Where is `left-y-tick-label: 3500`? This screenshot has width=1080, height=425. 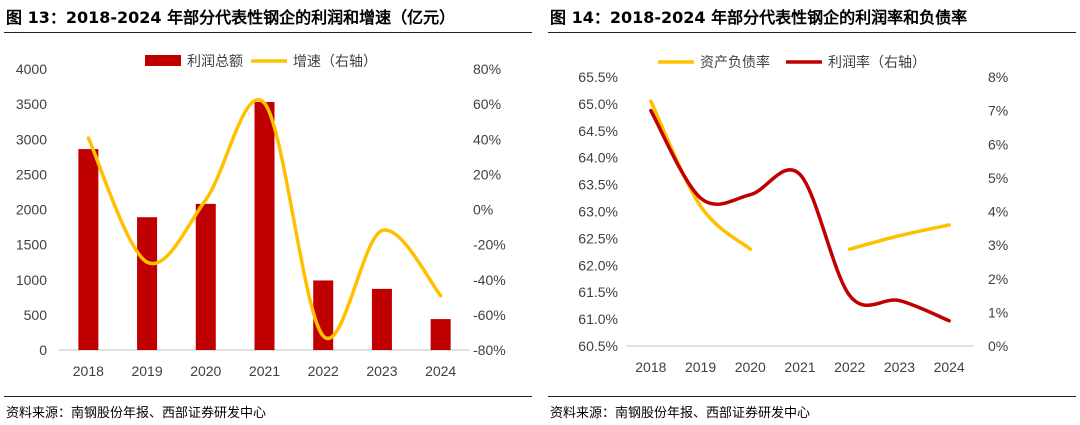 left-y-tick-label: 3500 is located at coordinates (31, 104).